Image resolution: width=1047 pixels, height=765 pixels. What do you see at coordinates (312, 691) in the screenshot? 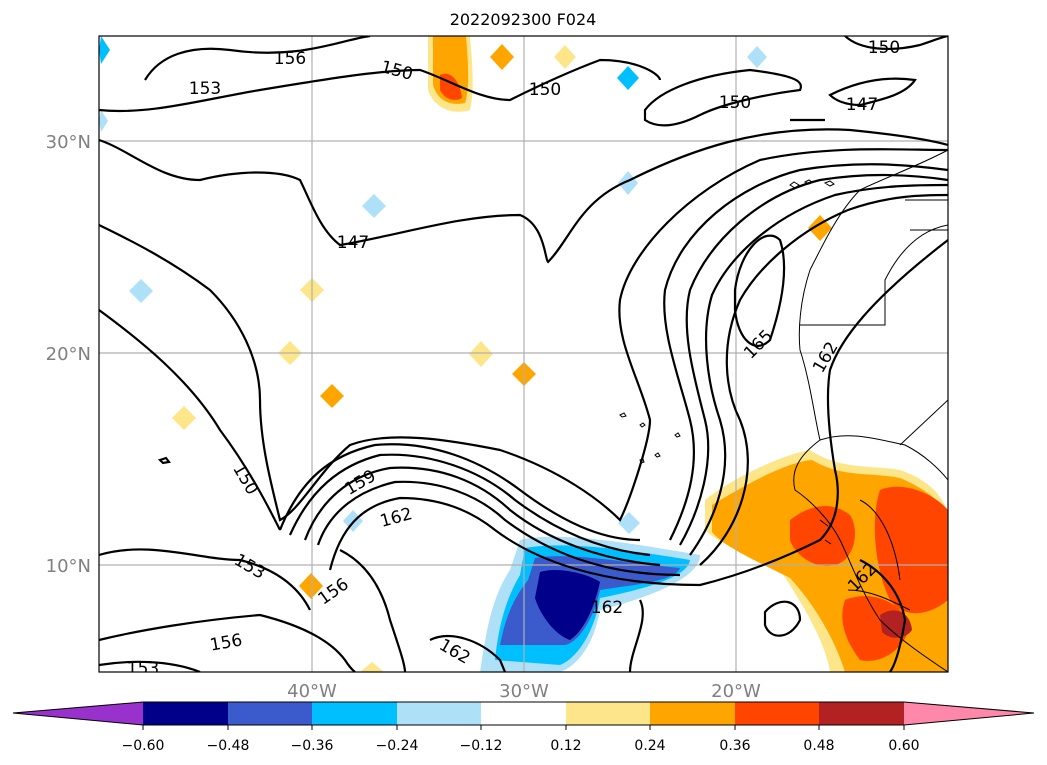
I see `lon-label-40w: 40°W` at bounding box center [312, 691].